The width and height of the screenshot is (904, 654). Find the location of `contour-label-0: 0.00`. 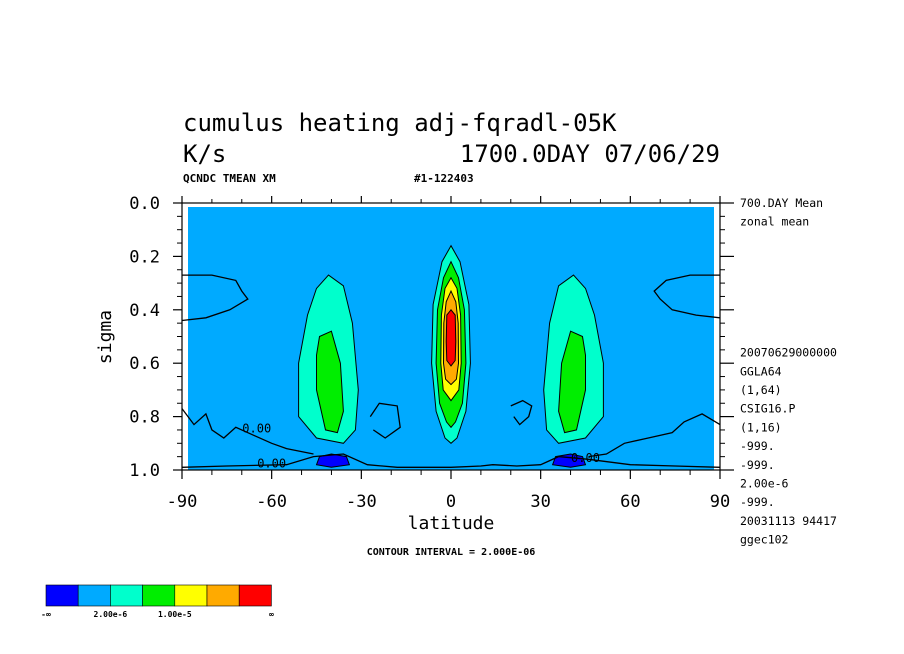

contour-label-0: 0.00 is located at coordinates (256, 429).